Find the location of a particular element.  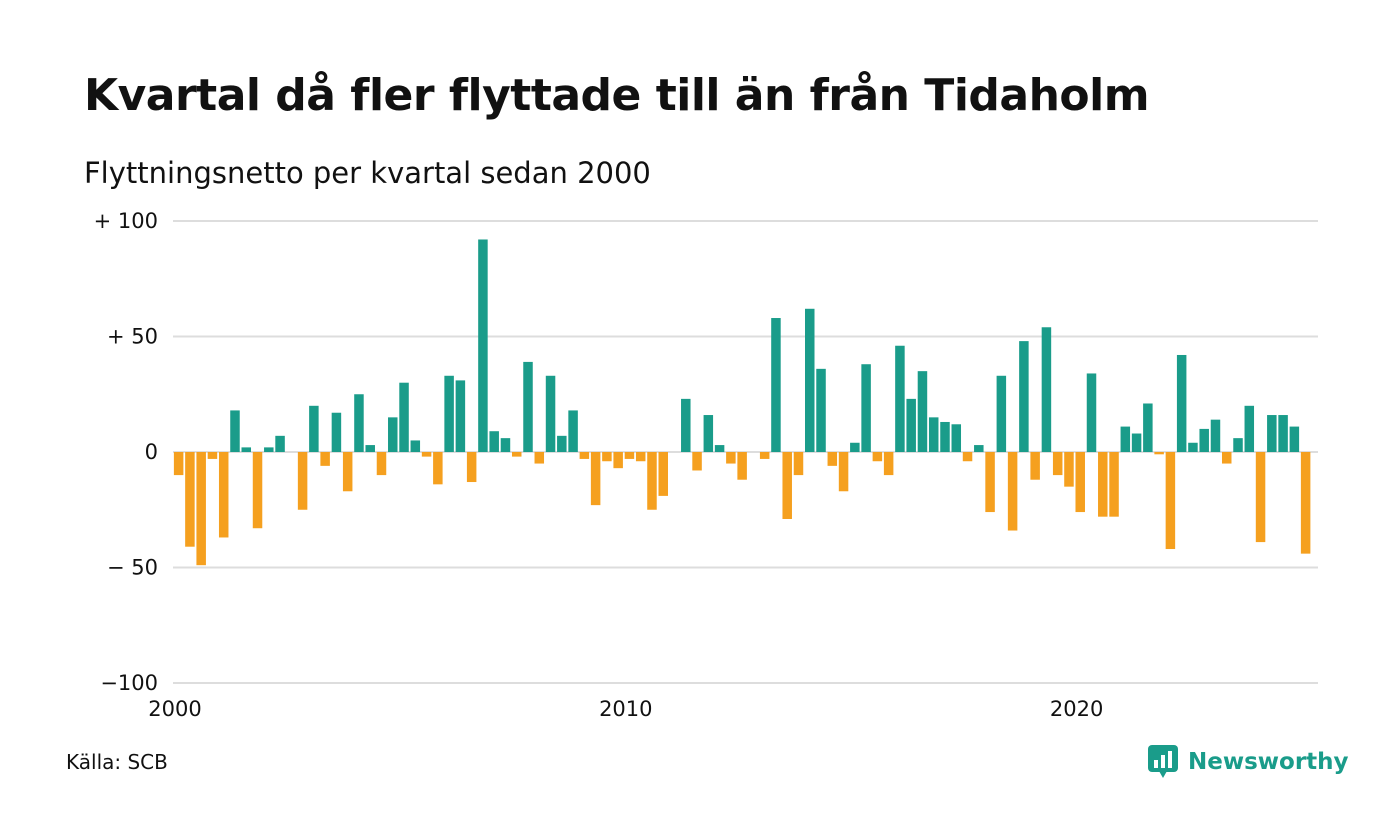

brand-name: Newsworthy is located at coordinates (1268, 762).